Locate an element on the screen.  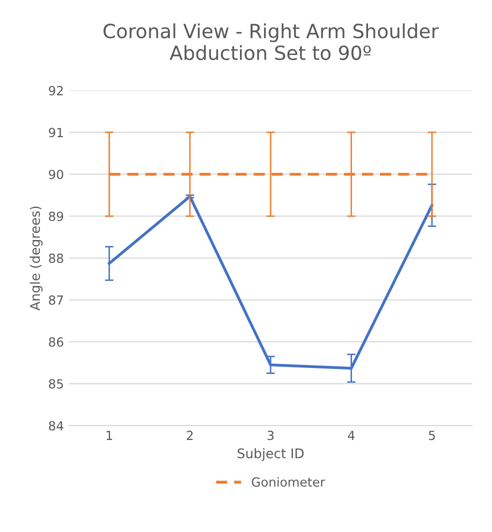
y-tick-label: 88 is located at coordinates (56, 258).